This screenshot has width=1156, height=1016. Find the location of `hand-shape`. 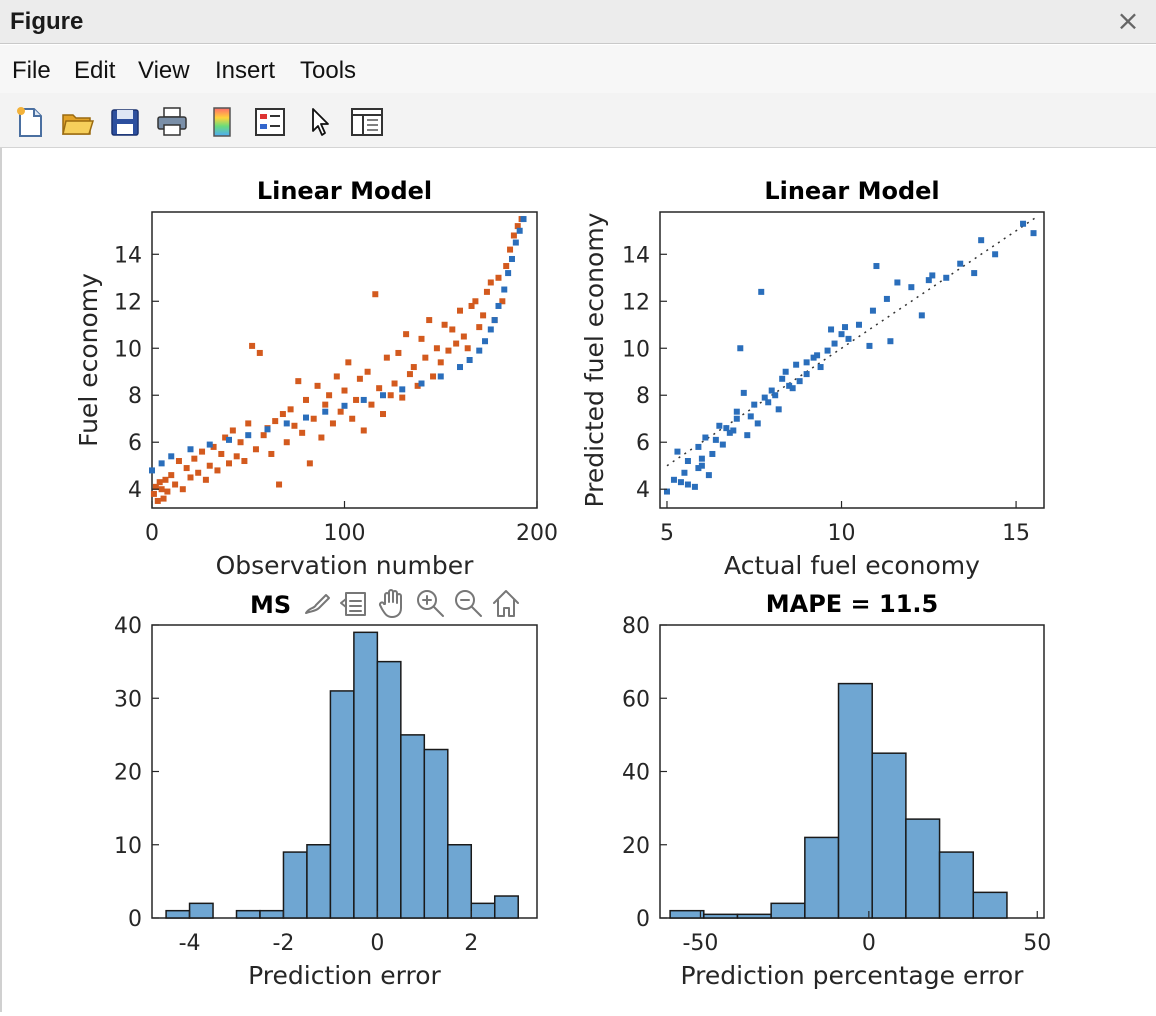

hand-shape is located at coordinates (390, 603).